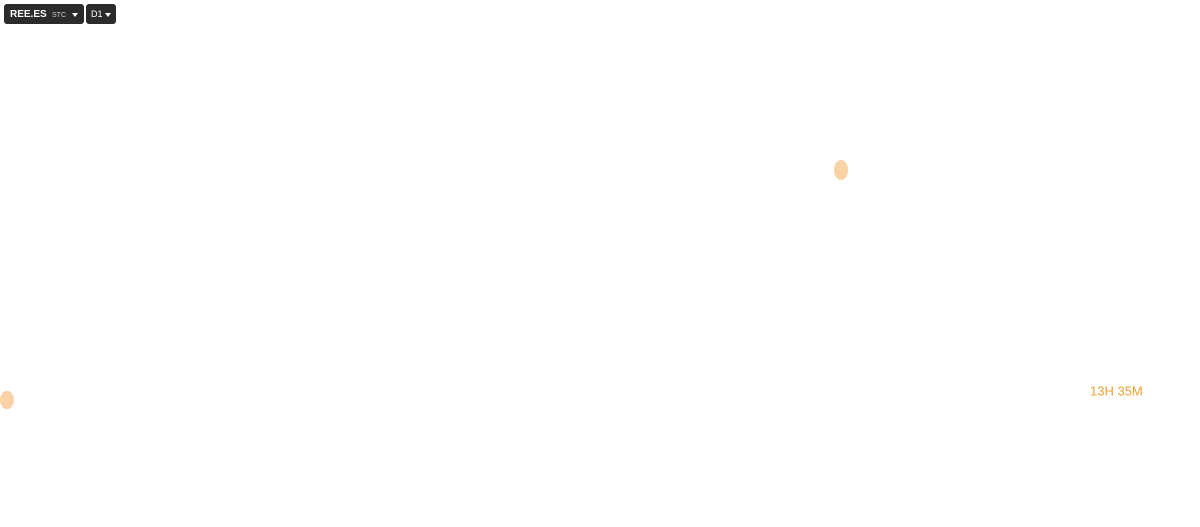 The width and height of the screenshot is (1200, 527). Describe the element at coordinates (28, 14) in the screenshot. I see `symbol: REE.ES` at that location.